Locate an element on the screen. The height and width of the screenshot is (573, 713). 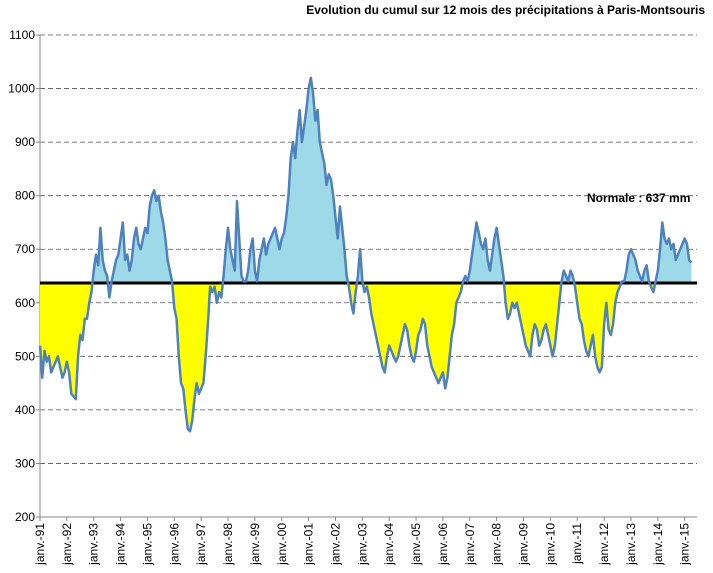
x-tick-label: janv.-93 is located at coordinates (94, 544).